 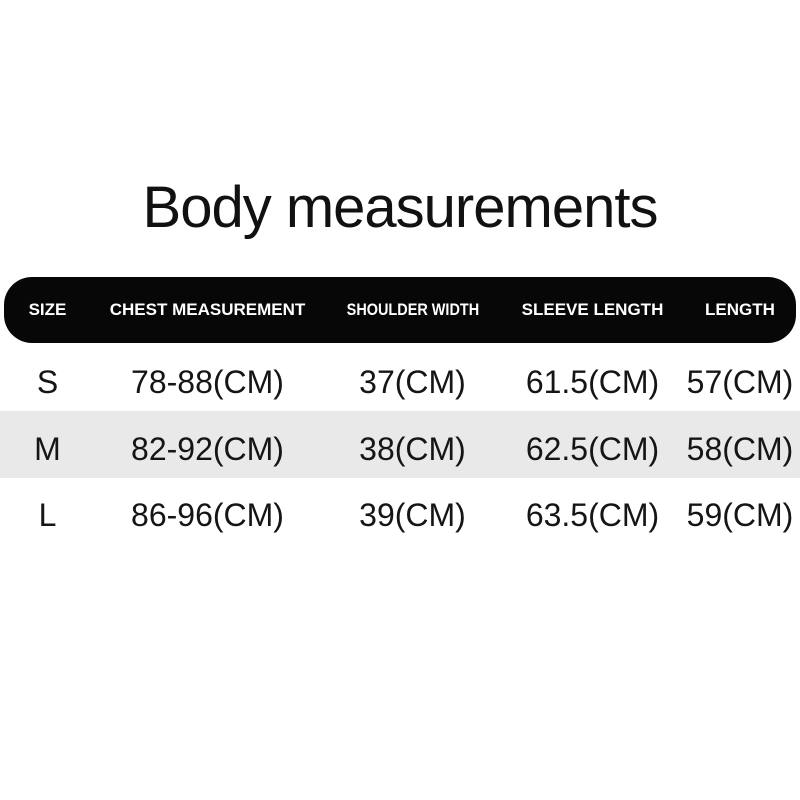 What do you see at coordinates (207, 515) in the screenshot?
I see `cell-chest-l: 86-96(CM)` at bounding box center [207, 515].